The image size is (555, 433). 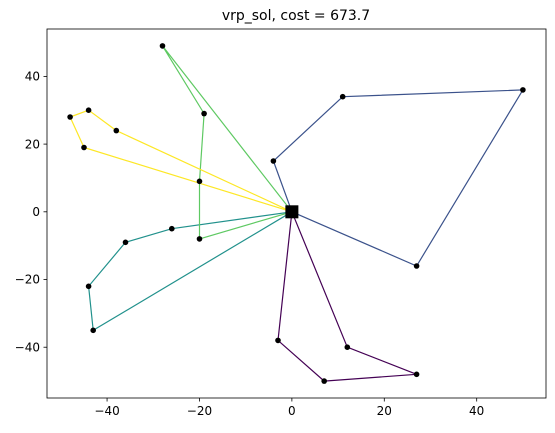 What do you see at coordinates (27, 347) in the screenshot?
I see `y-tick-label: −40` at bounding box center [27, 347].